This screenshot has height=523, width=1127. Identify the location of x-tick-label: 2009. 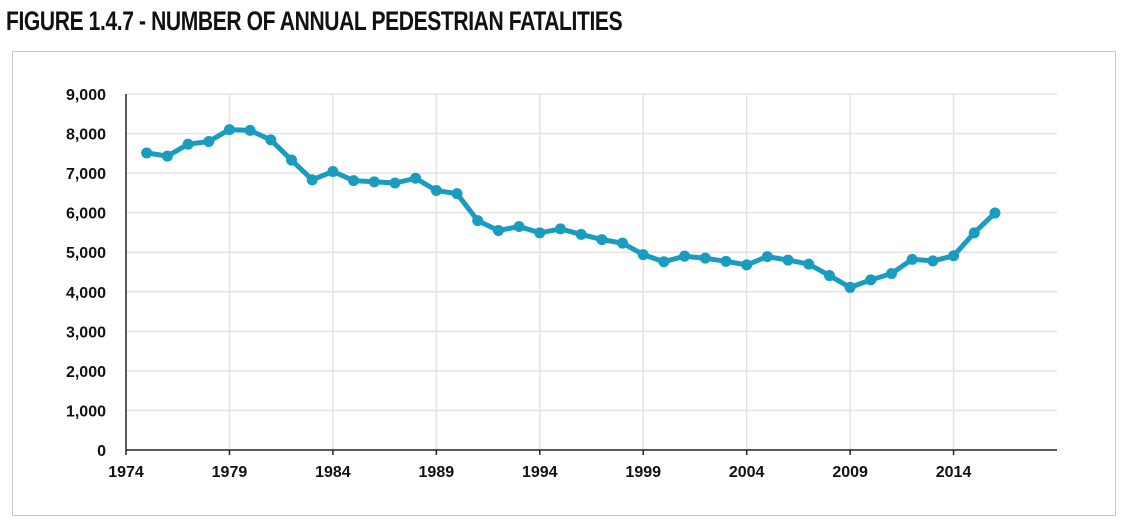
(850, 472).